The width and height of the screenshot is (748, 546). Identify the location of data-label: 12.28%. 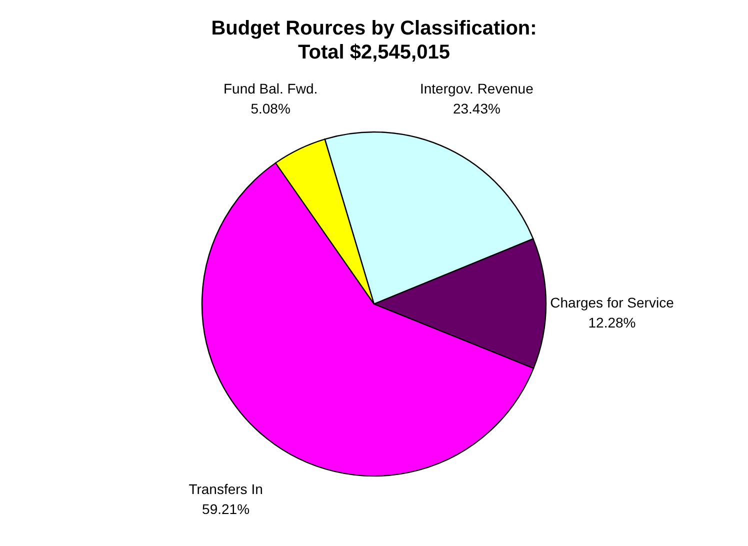
(612, 322).